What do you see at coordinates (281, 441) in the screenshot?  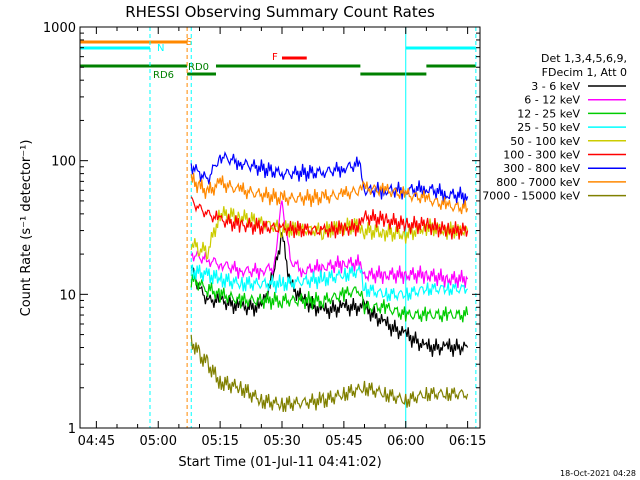 I see `x-tick-label: 05:30` at bounding box center [281, 441].